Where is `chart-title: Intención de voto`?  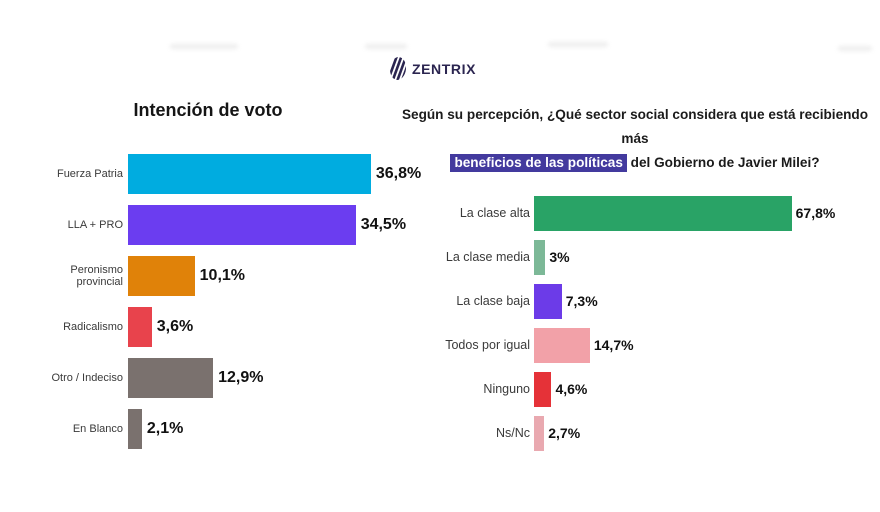 chart-title: Intención de voto is located at coordinates (208, 110).